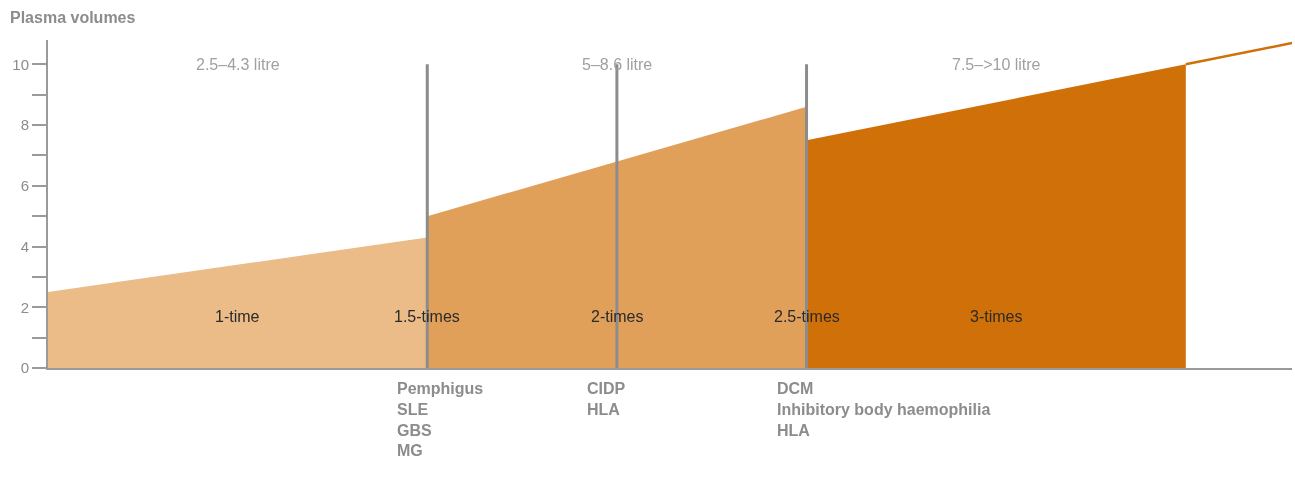  I want to click on y-tick-label: 6, so click(24, 186).